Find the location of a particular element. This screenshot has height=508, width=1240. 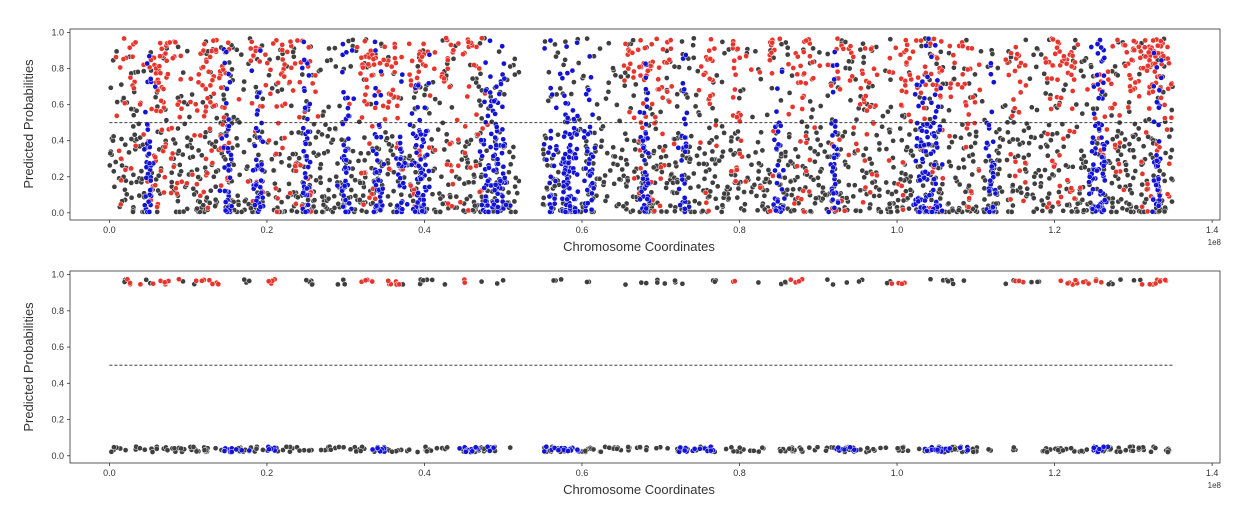

top-y-tick-label: 0.4 is located at coordinates (57, 141).